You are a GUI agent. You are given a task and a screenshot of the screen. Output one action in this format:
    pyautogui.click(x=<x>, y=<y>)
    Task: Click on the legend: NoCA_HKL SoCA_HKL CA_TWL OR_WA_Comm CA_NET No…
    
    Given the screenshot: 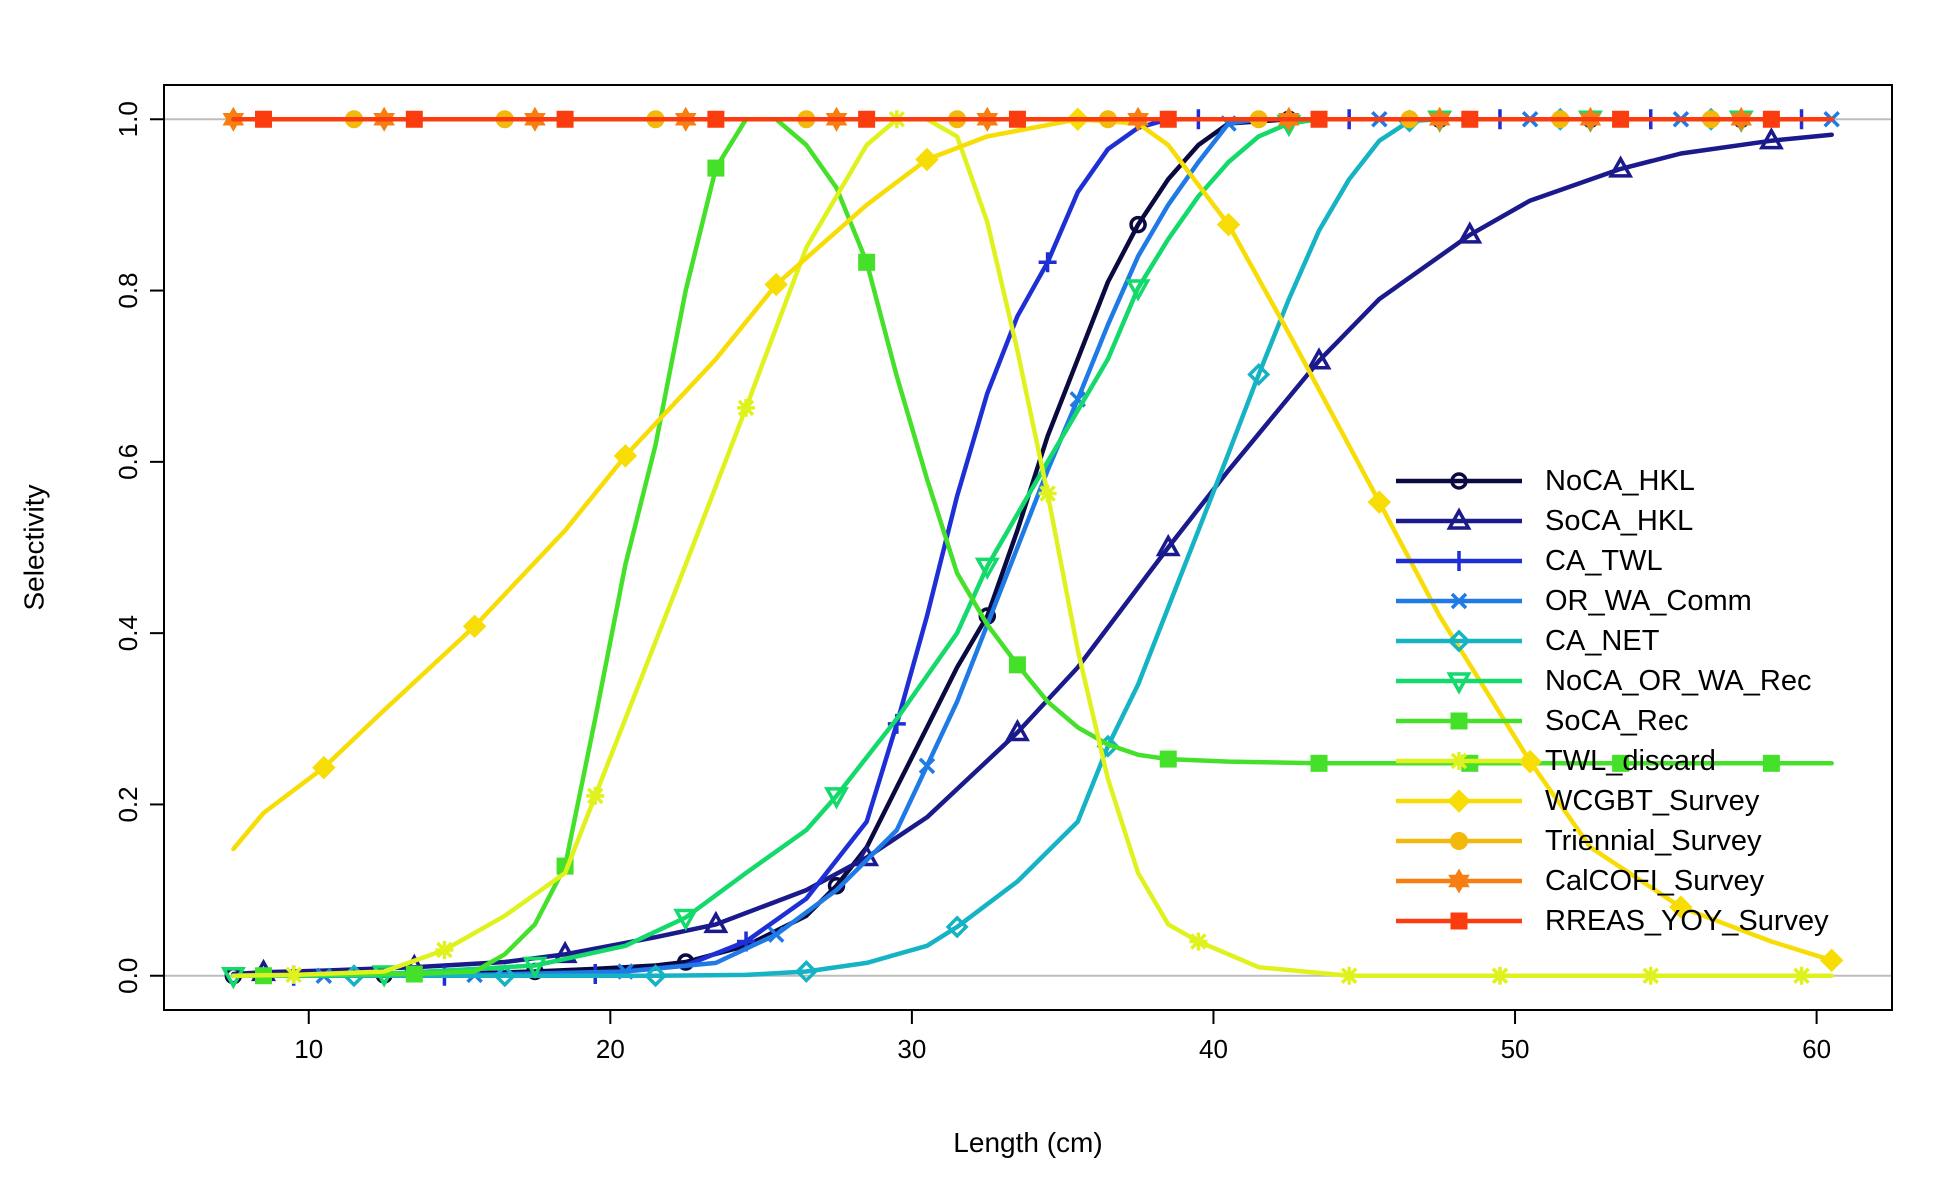 What is the action you would take?
    pyautogui.click(x=1612, y=701)
    